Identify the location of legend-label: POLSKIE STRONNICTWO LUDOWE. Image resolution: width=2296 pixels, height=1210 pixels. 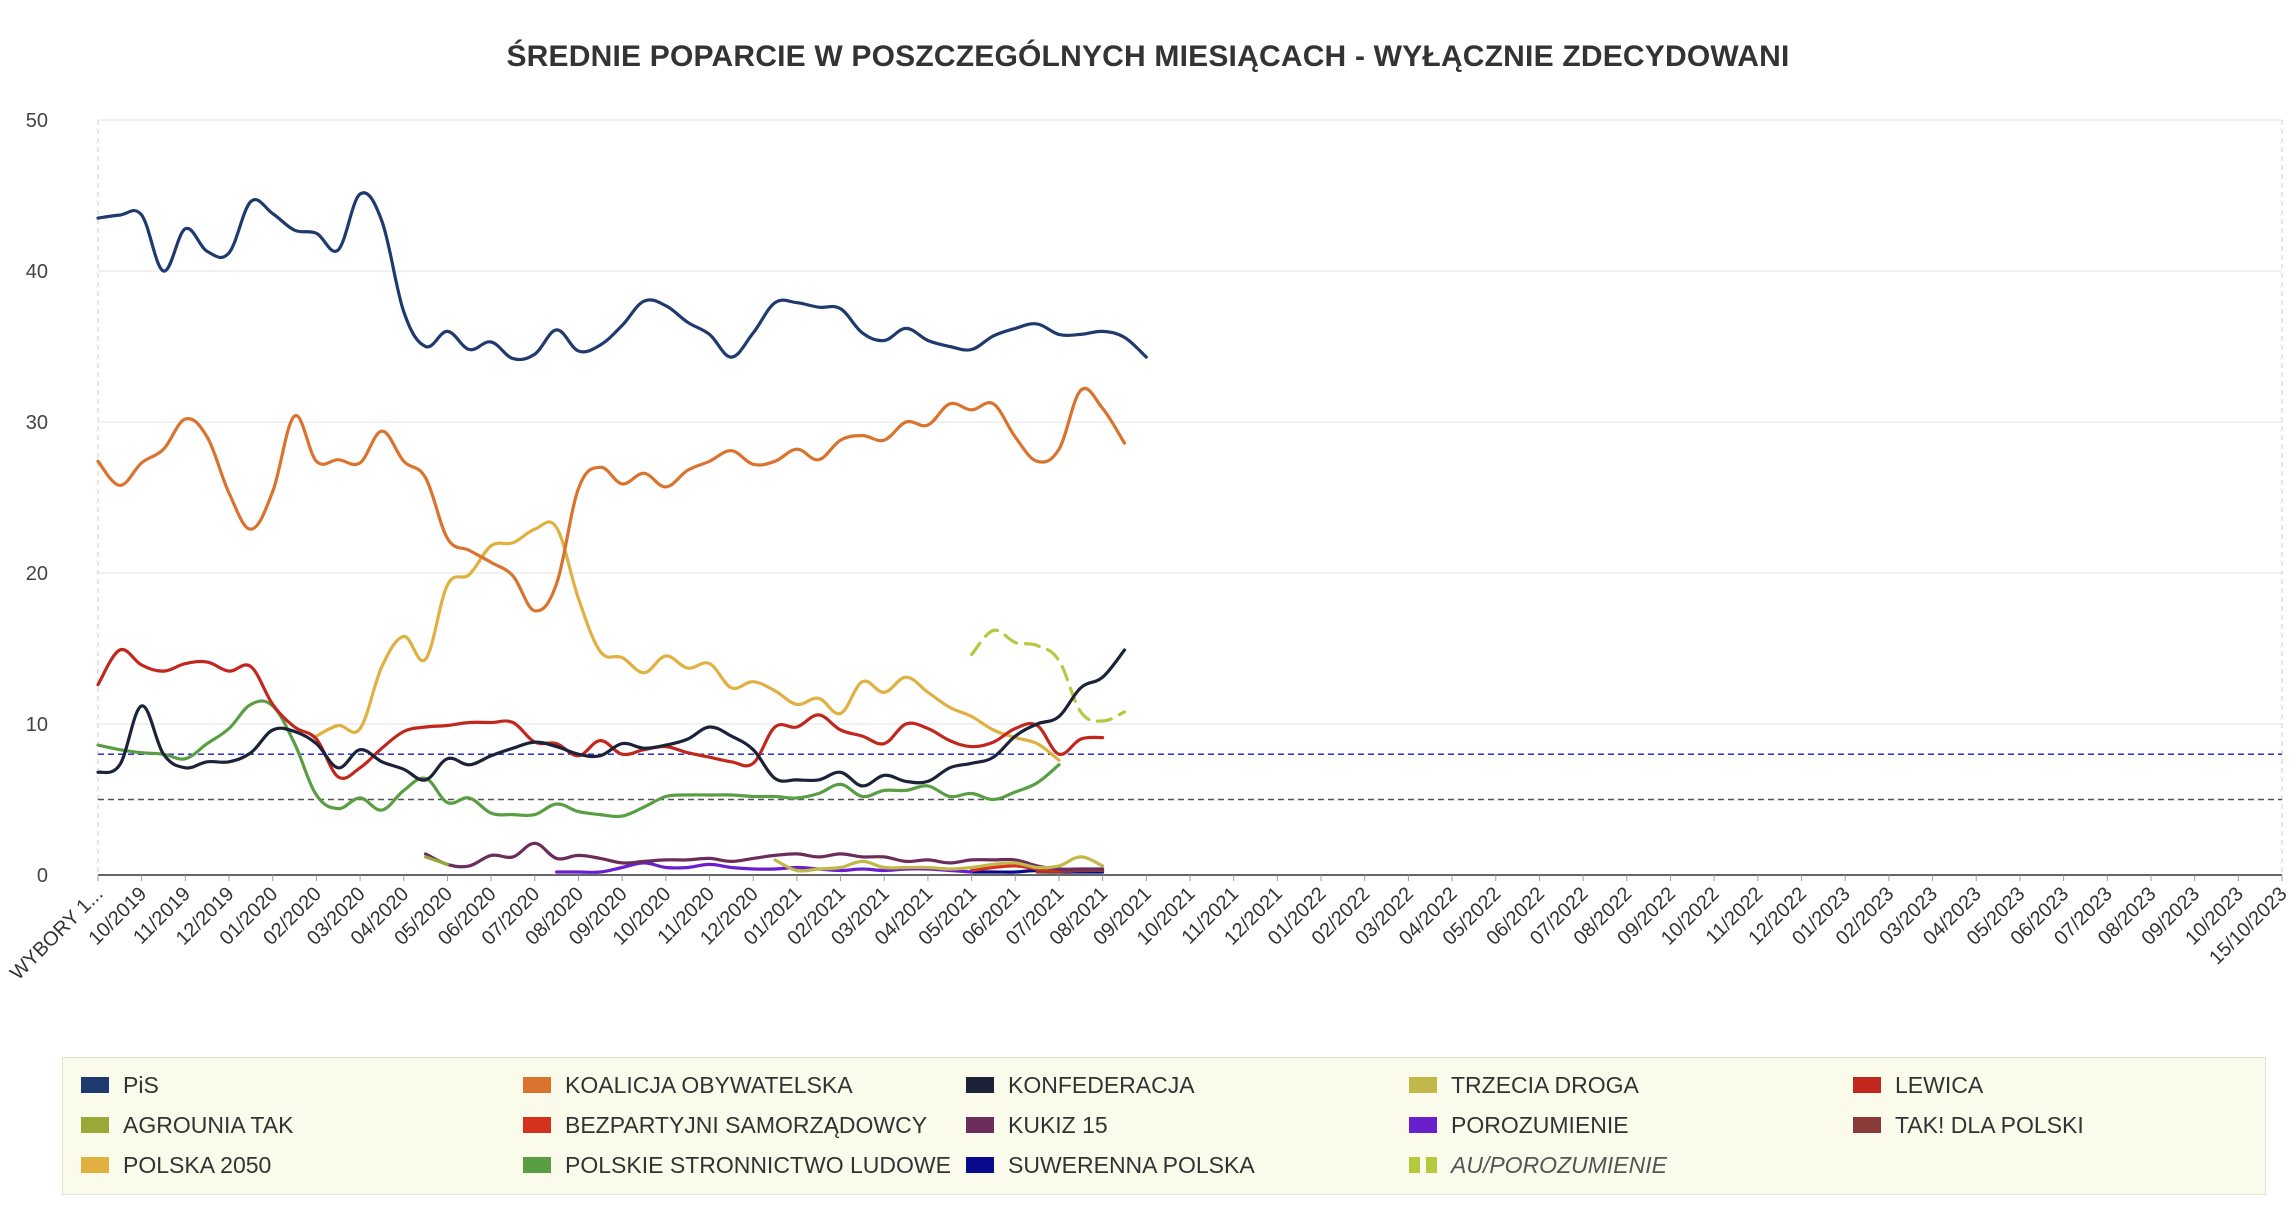
(758, 1164).